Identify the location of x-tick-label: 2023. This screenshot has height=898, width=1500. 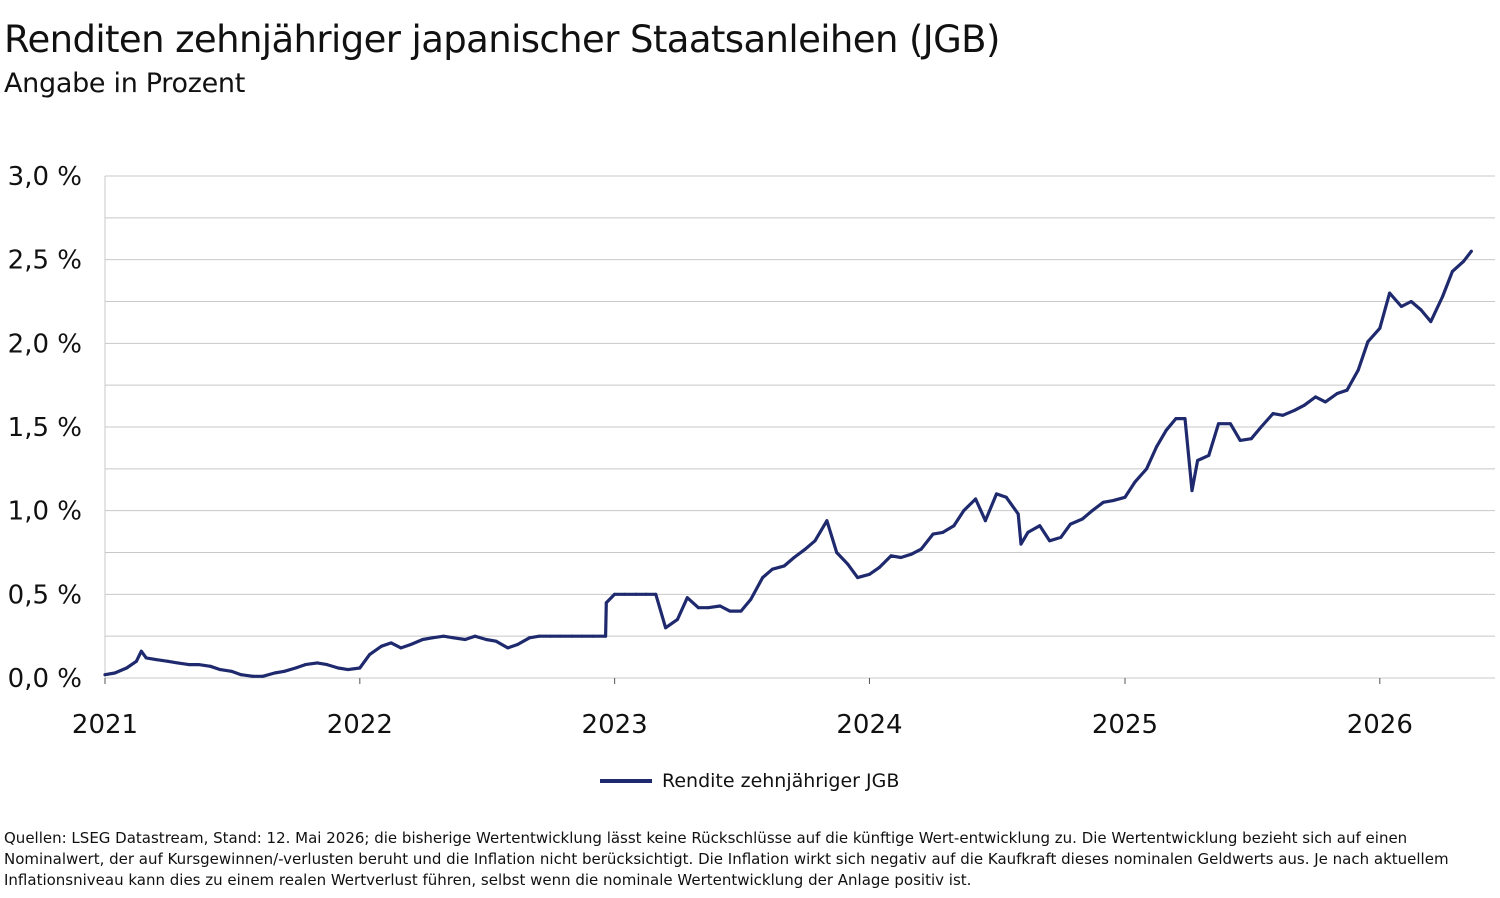
(615, 725).